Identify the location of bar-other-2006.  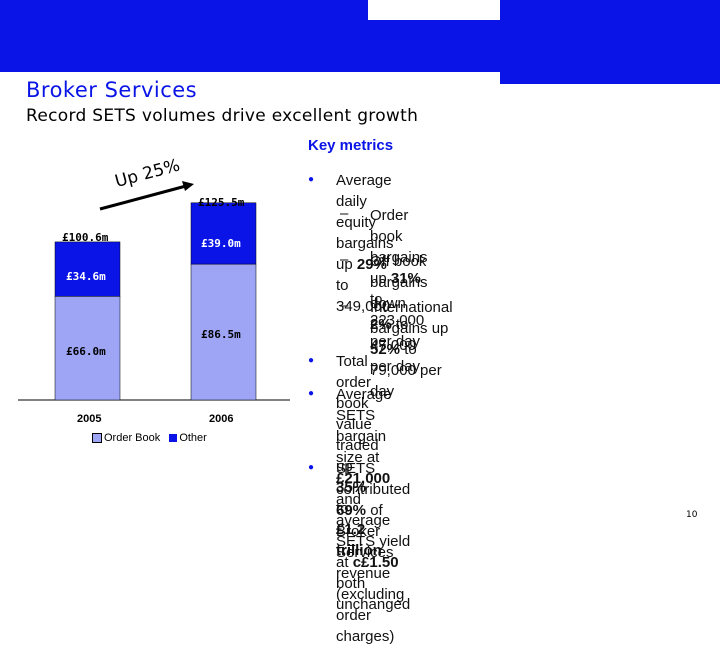
(223, 233).